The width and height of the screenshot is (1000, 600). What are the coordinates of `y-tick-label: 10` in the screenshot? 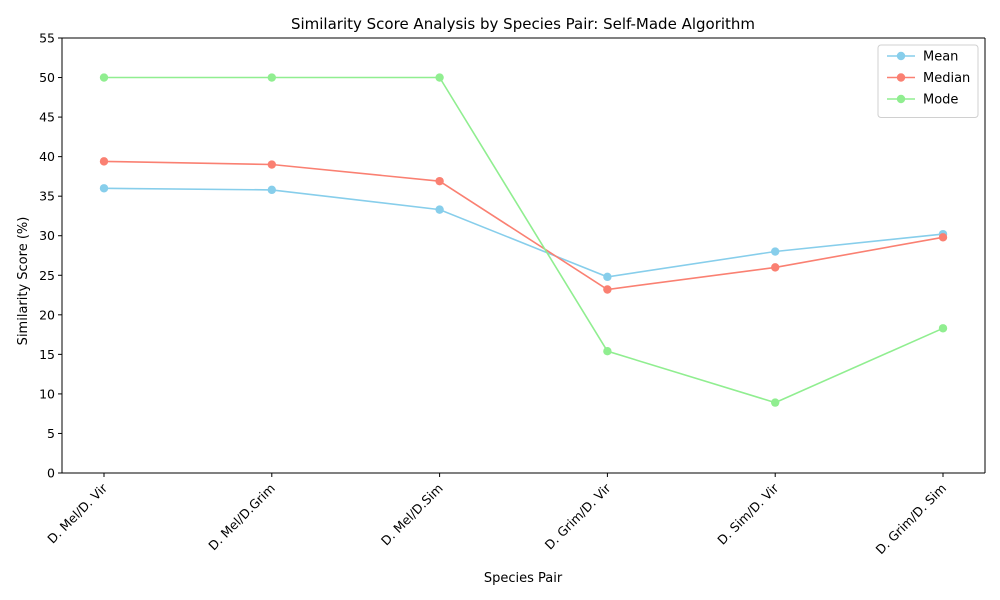 It's located at (47, 393).